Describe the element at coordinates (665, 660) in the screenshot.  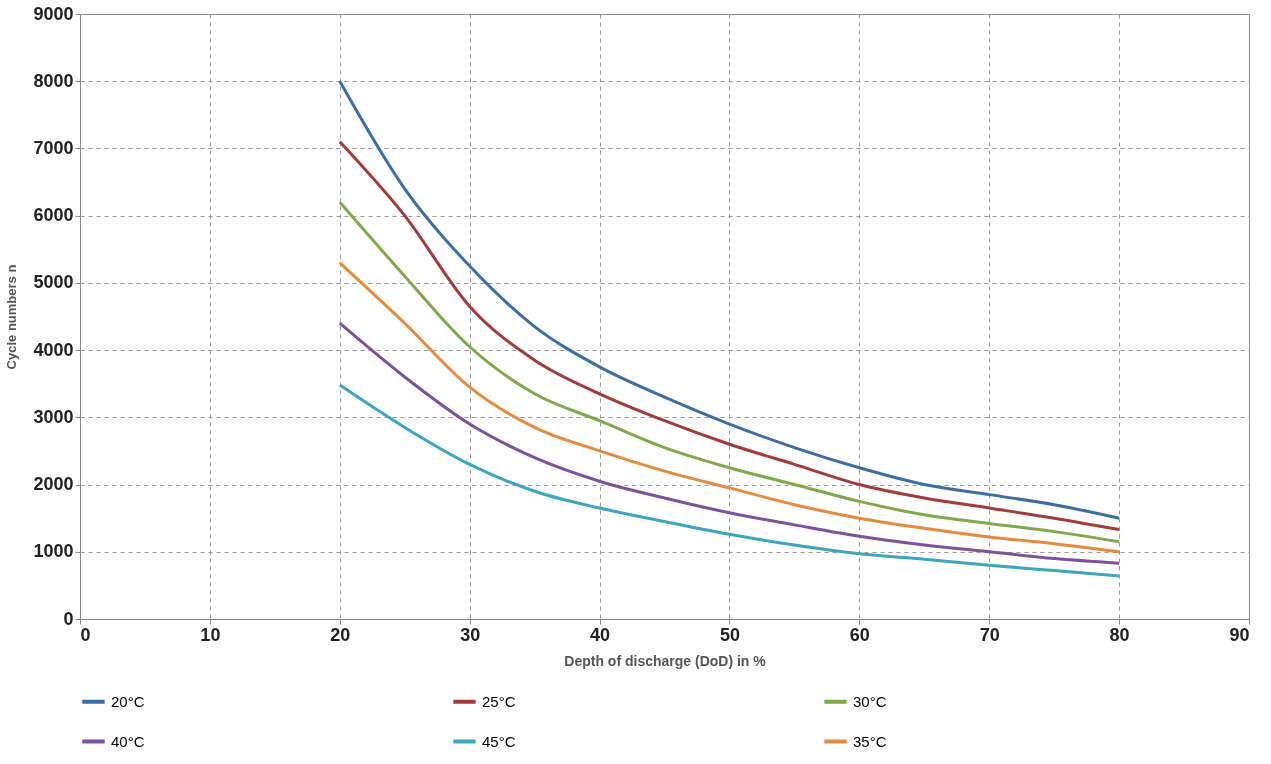
I see `x-axis-title: Depth of discharge (DoD) in %` at that location.